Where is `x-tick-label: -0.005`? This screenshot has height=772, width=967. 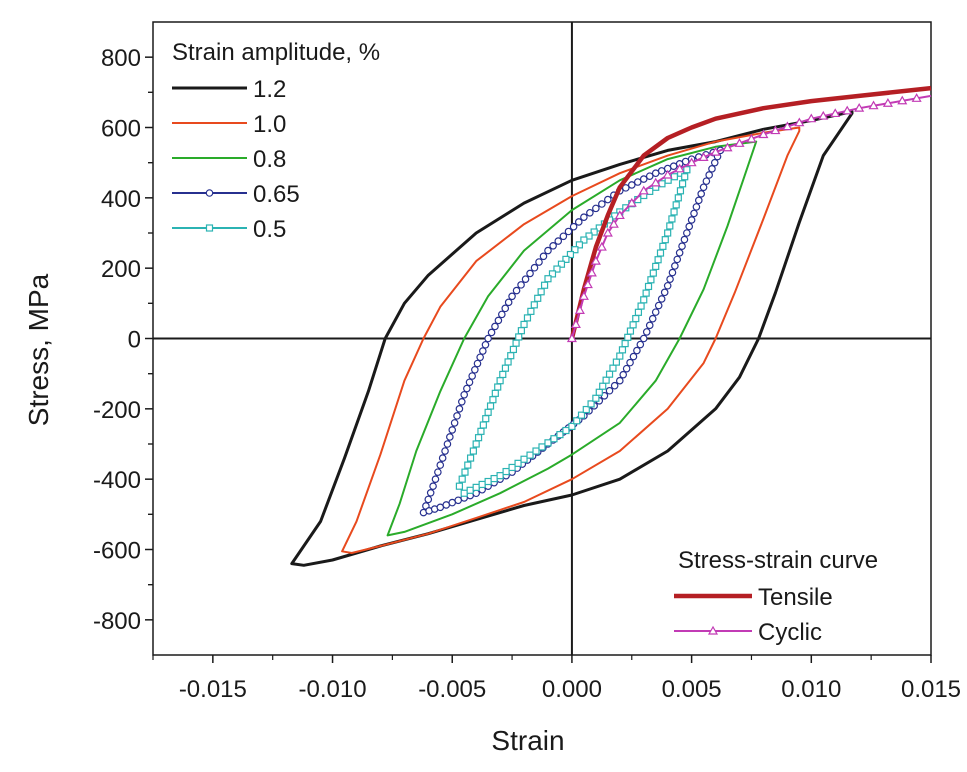
x-tick-label: -0.005 is located at coordinates (452, 689).